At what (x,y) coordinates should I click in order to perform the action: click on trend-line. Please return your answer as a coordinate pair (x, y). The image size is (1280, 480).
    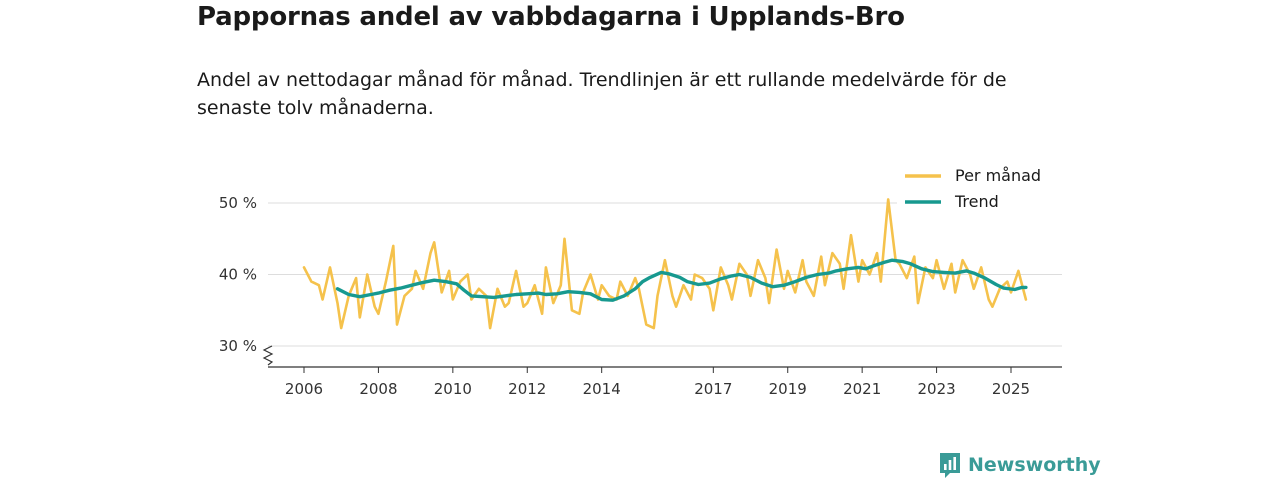
    Looking at the image, I should click on (681, 280).